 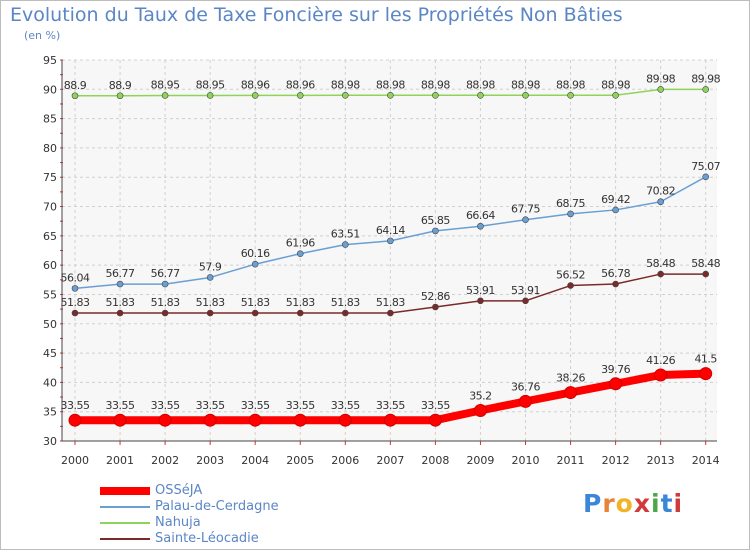 I want to click on y-tick-label: 95, so click(x=50, y=60).